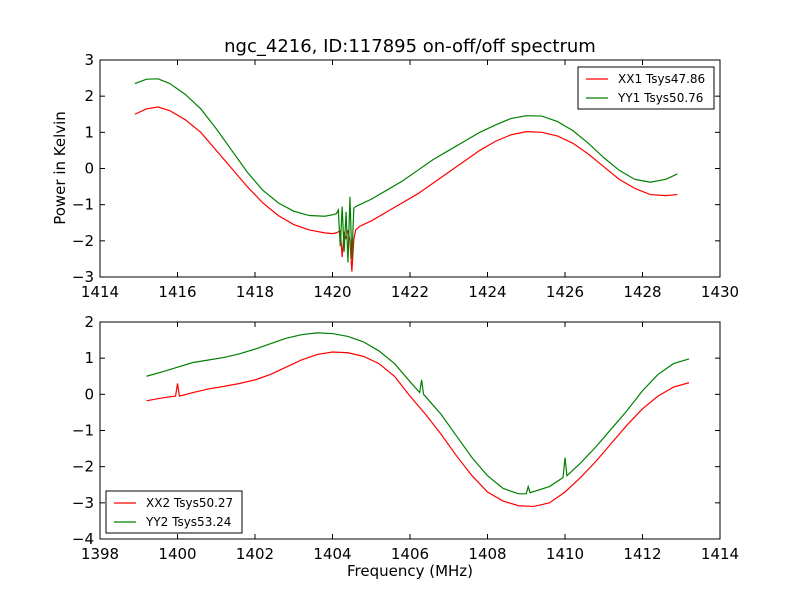 The height and width of the screenshot is (600, 800). What do you see at coordinates (189, 503) in the screenshot?
I see `bottom-legend-label-1: XX2 Tsys50.27` at bounding box center [189, 503].